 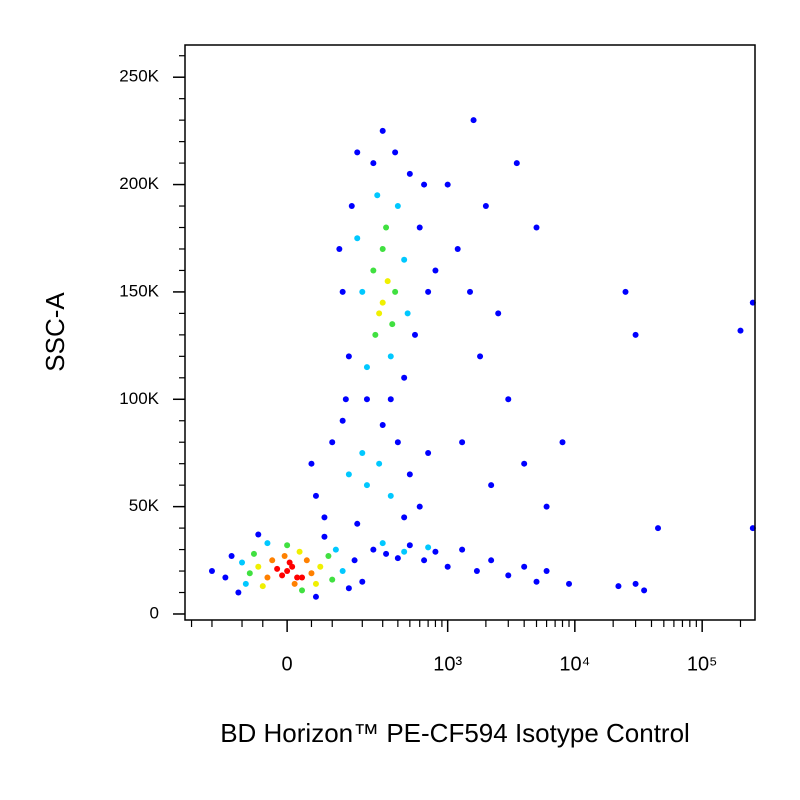 I want to click on y-tick-label: 200K, so click(x=139, y=183).